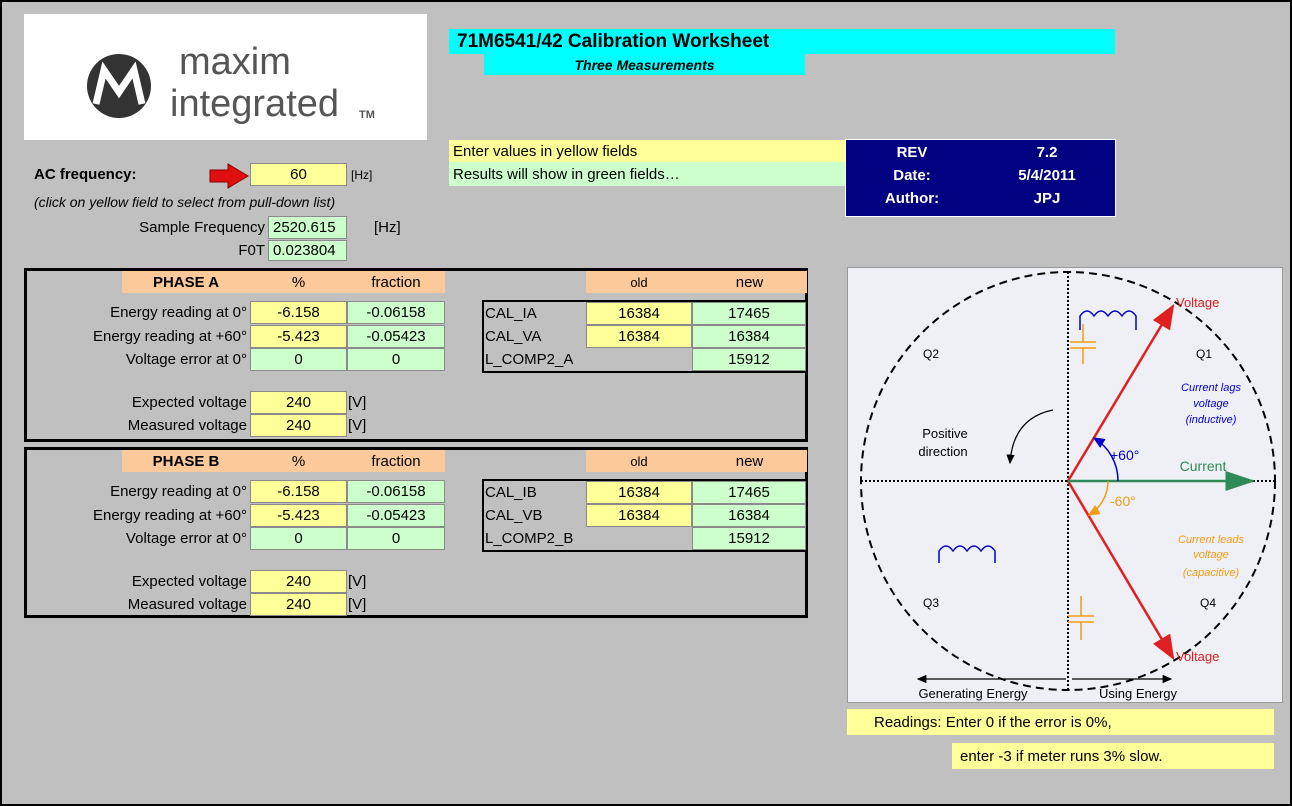 This screenshot has height=806, width=1292. I want to click on fraction-cell: -0.06158, so click(396, 312).